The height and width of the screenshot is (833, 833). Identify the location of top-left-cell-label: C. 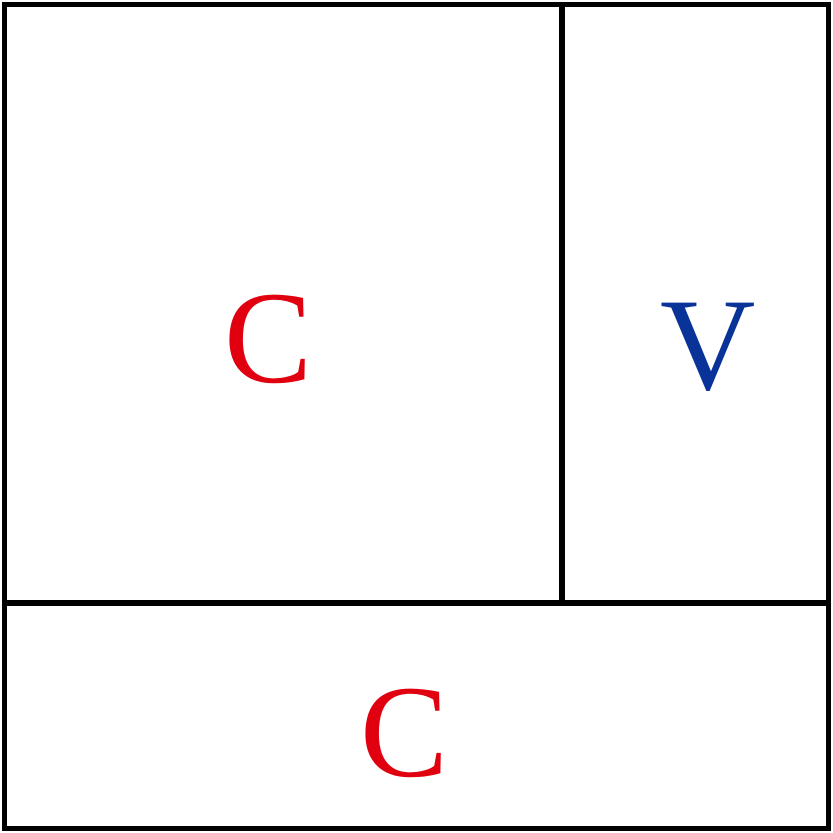
(268, 337).